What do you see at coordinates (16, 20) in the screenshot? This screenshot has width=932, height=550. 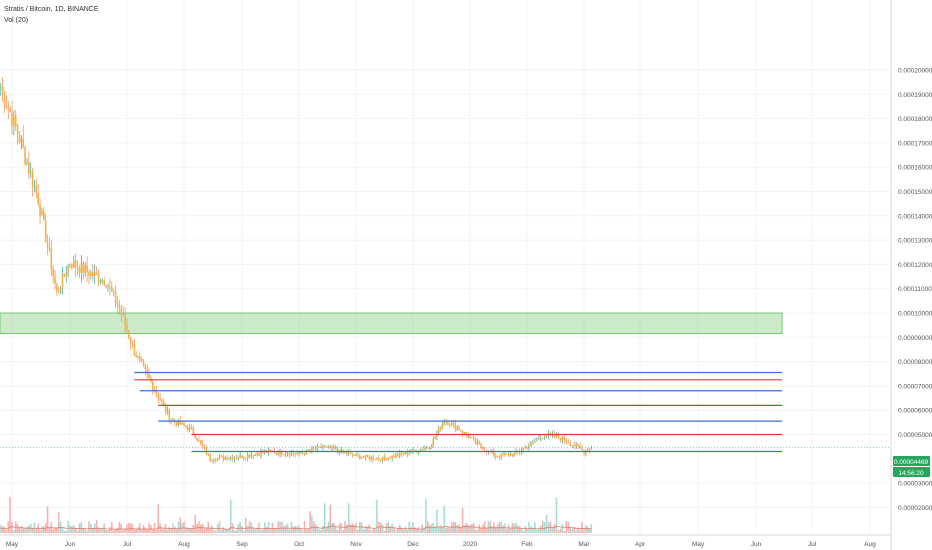 I see `volume-indicator-label: Vol (20)` at bounding box center [16, 20].